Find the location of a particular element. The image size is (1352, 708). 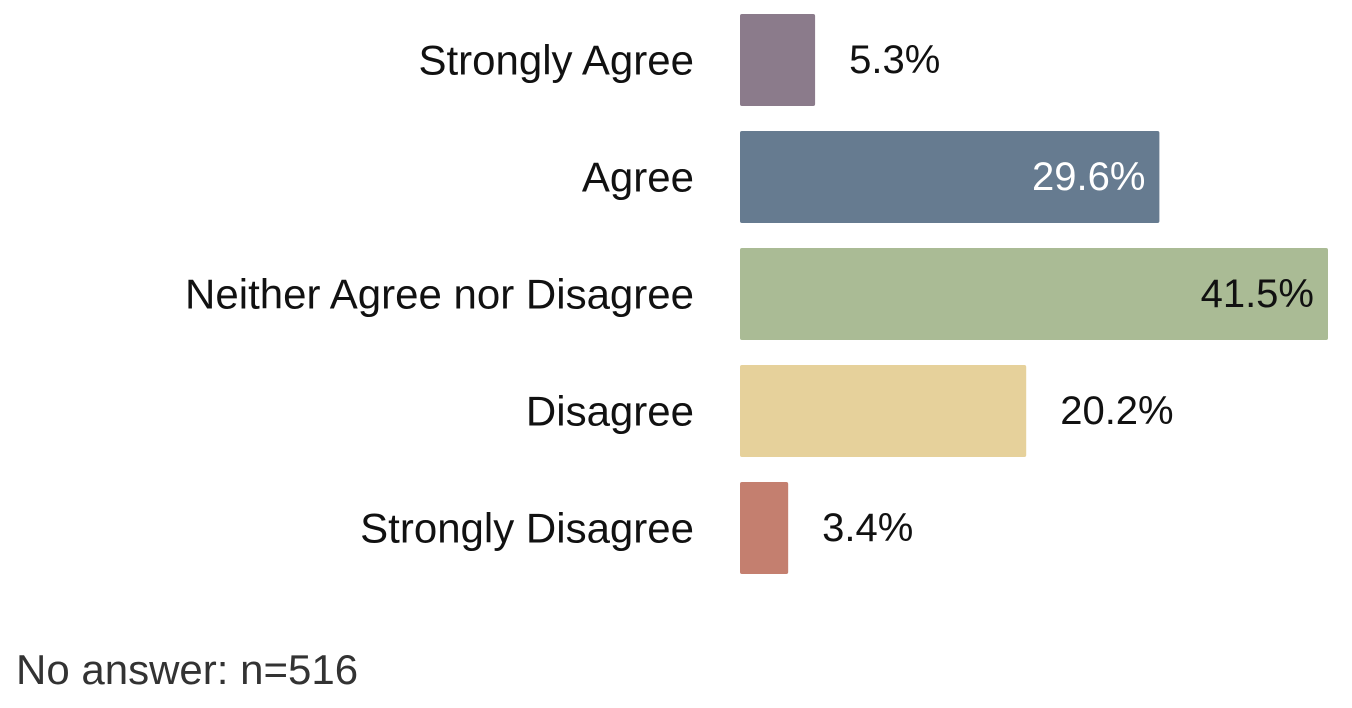

no-answer-footnote: No answer: n=516 is located at coordinates (187, 669).